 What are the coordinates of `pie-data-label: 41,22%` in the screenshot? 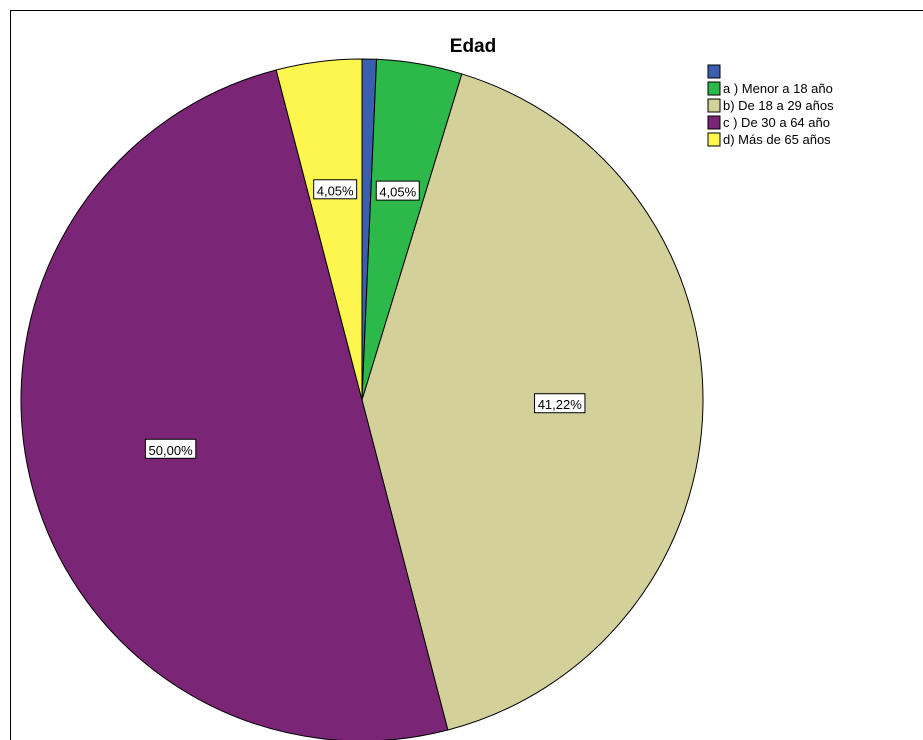 It's located at (560, 403).